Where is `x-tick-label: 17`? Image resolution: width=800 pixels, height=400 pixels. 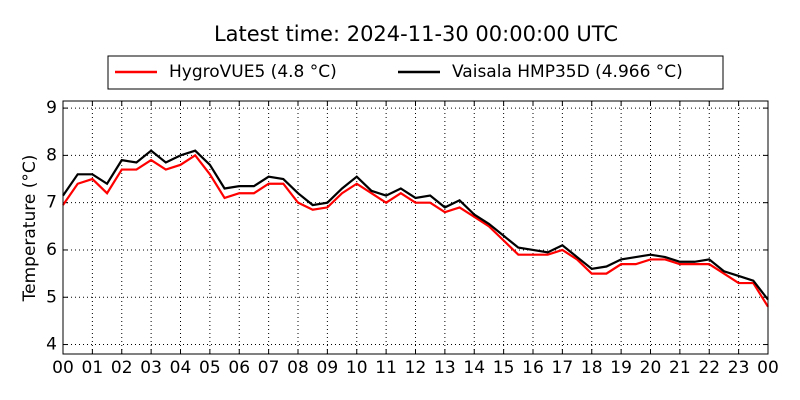 x-tick-label: 17 is located at coordinates (563, 368).